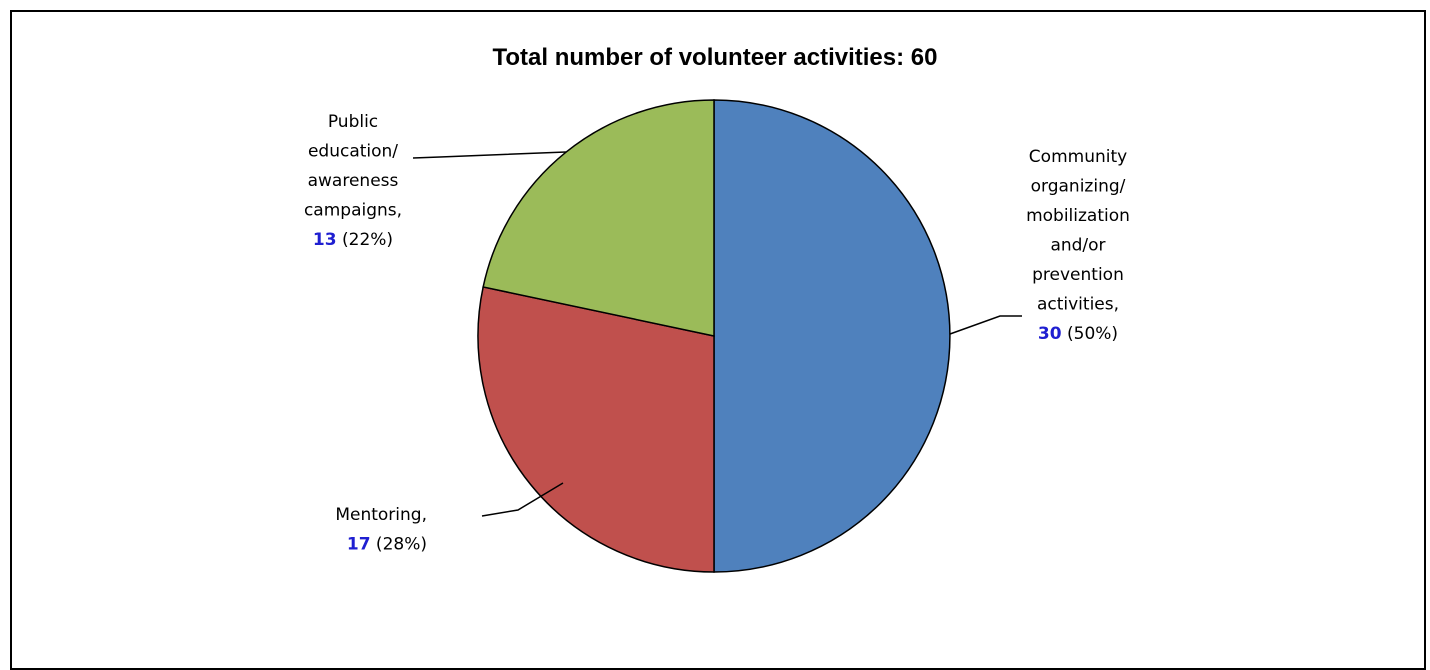 Image resolution: width=1430 pixels, height=670 pixels. I want to click on slice-percent-2: (28%), so click(399, 545).